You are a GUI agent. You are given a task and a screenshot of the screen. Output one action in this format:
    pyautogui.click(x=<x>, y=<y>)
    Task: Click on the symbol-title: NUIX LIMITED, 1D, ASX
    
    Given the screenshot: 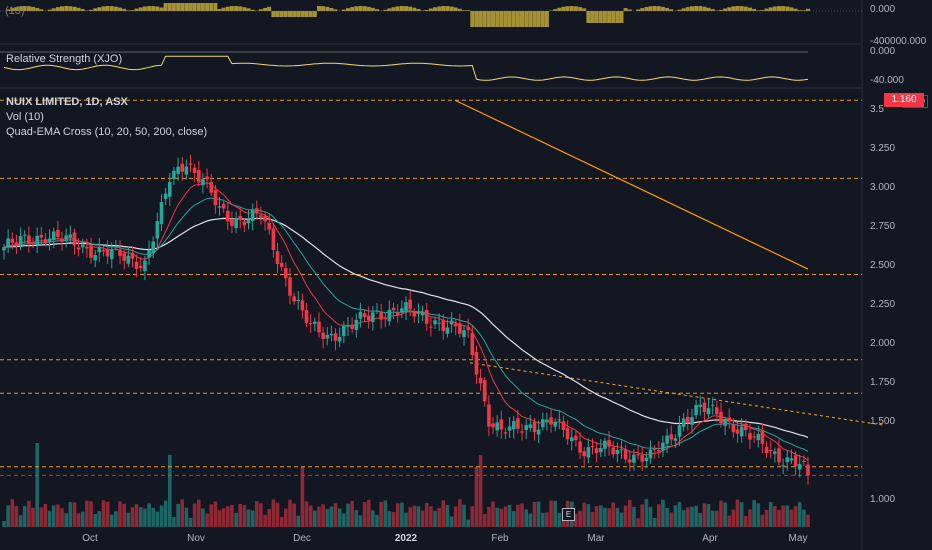 What is the action you would take?
    pyautogui.click(x=67, y=102)
    